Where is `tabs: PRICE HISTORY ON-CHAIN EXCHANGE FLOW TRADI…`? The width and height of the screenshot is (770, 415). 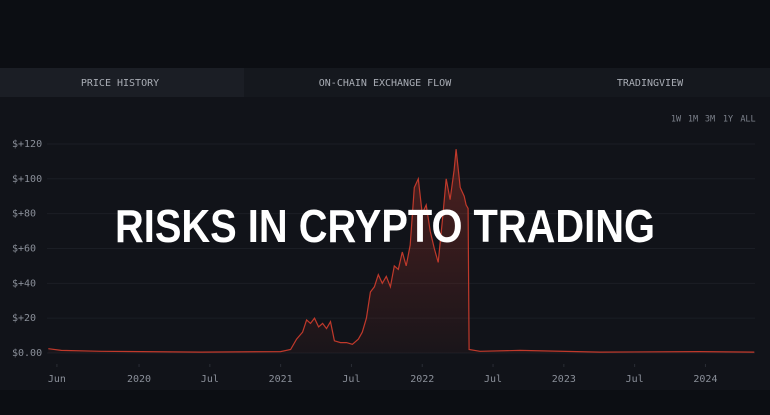
tabs: PRICE HISTORY ON-CHAIN EXCHANGE FLOW TRADI… is located at coordinates (382, 83).